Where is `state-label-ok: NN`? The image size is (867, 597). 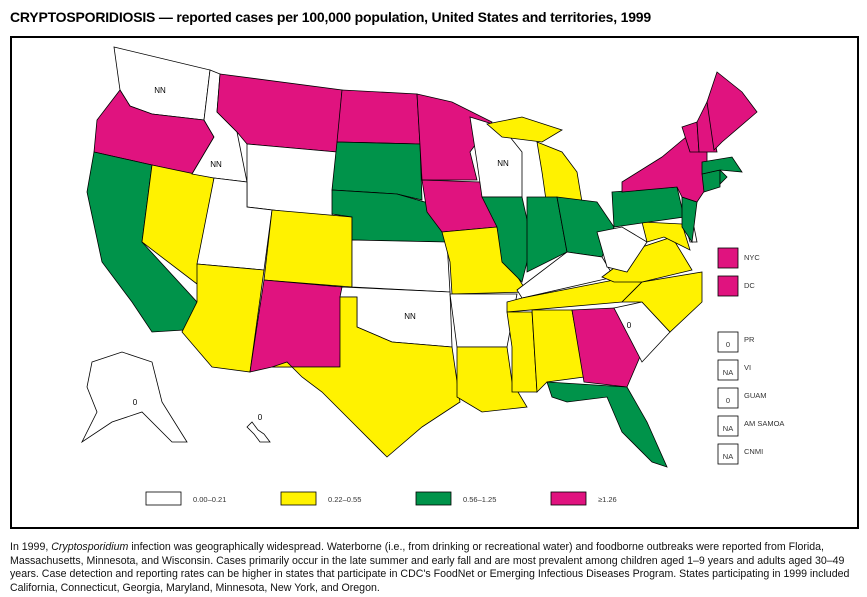
state-label-ok: NN is located at coordinates (410, 316).